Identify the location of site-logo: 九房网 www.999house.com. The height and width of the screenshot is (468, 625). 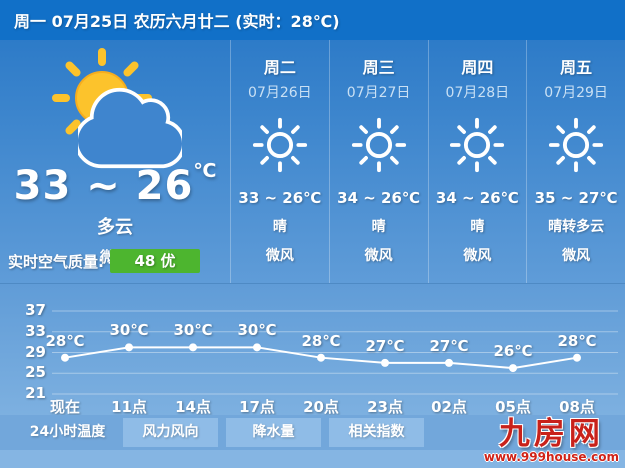
(551, 440).